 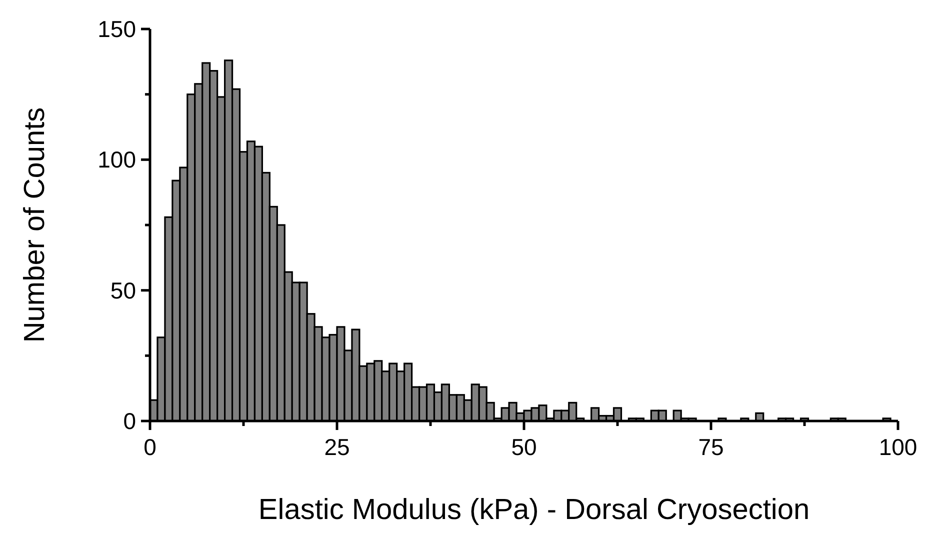 I want to click on x-axis-title: Elastic Modulus (kPa) - Dorsal Cryosection, so click(x=534, y=510).